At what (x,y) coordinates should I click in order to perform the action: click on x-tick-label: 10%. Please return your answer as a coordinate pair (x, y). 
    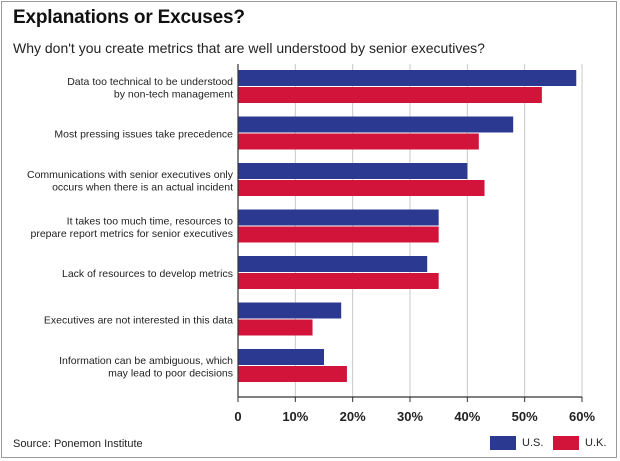
    Looking at the image, I should click on (295, 416).